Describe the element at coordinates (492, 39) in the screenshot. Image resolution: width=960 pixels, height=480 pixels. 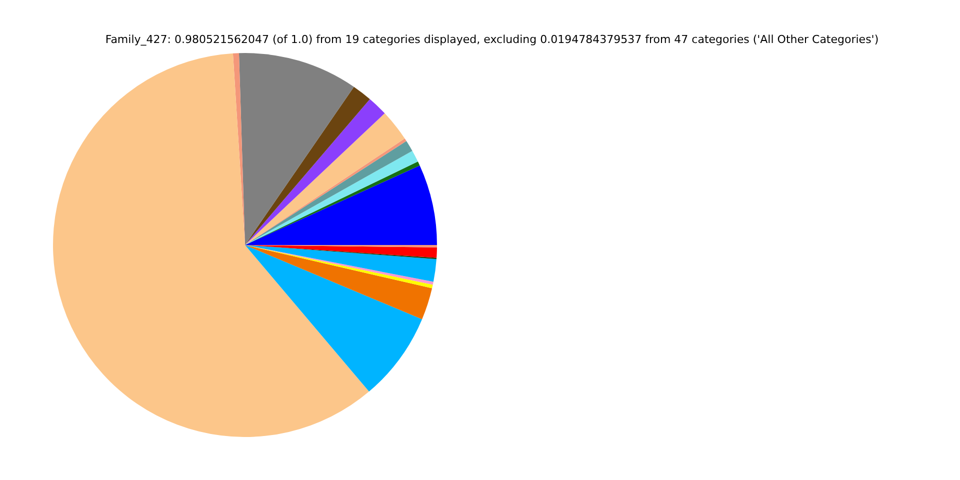
I see `text: Family_427: 0.980521562047 (of 1.0) from 19 categories displayed, excluding 0.0194784379537 from 47 categories ('All Other Categories')` at that location.